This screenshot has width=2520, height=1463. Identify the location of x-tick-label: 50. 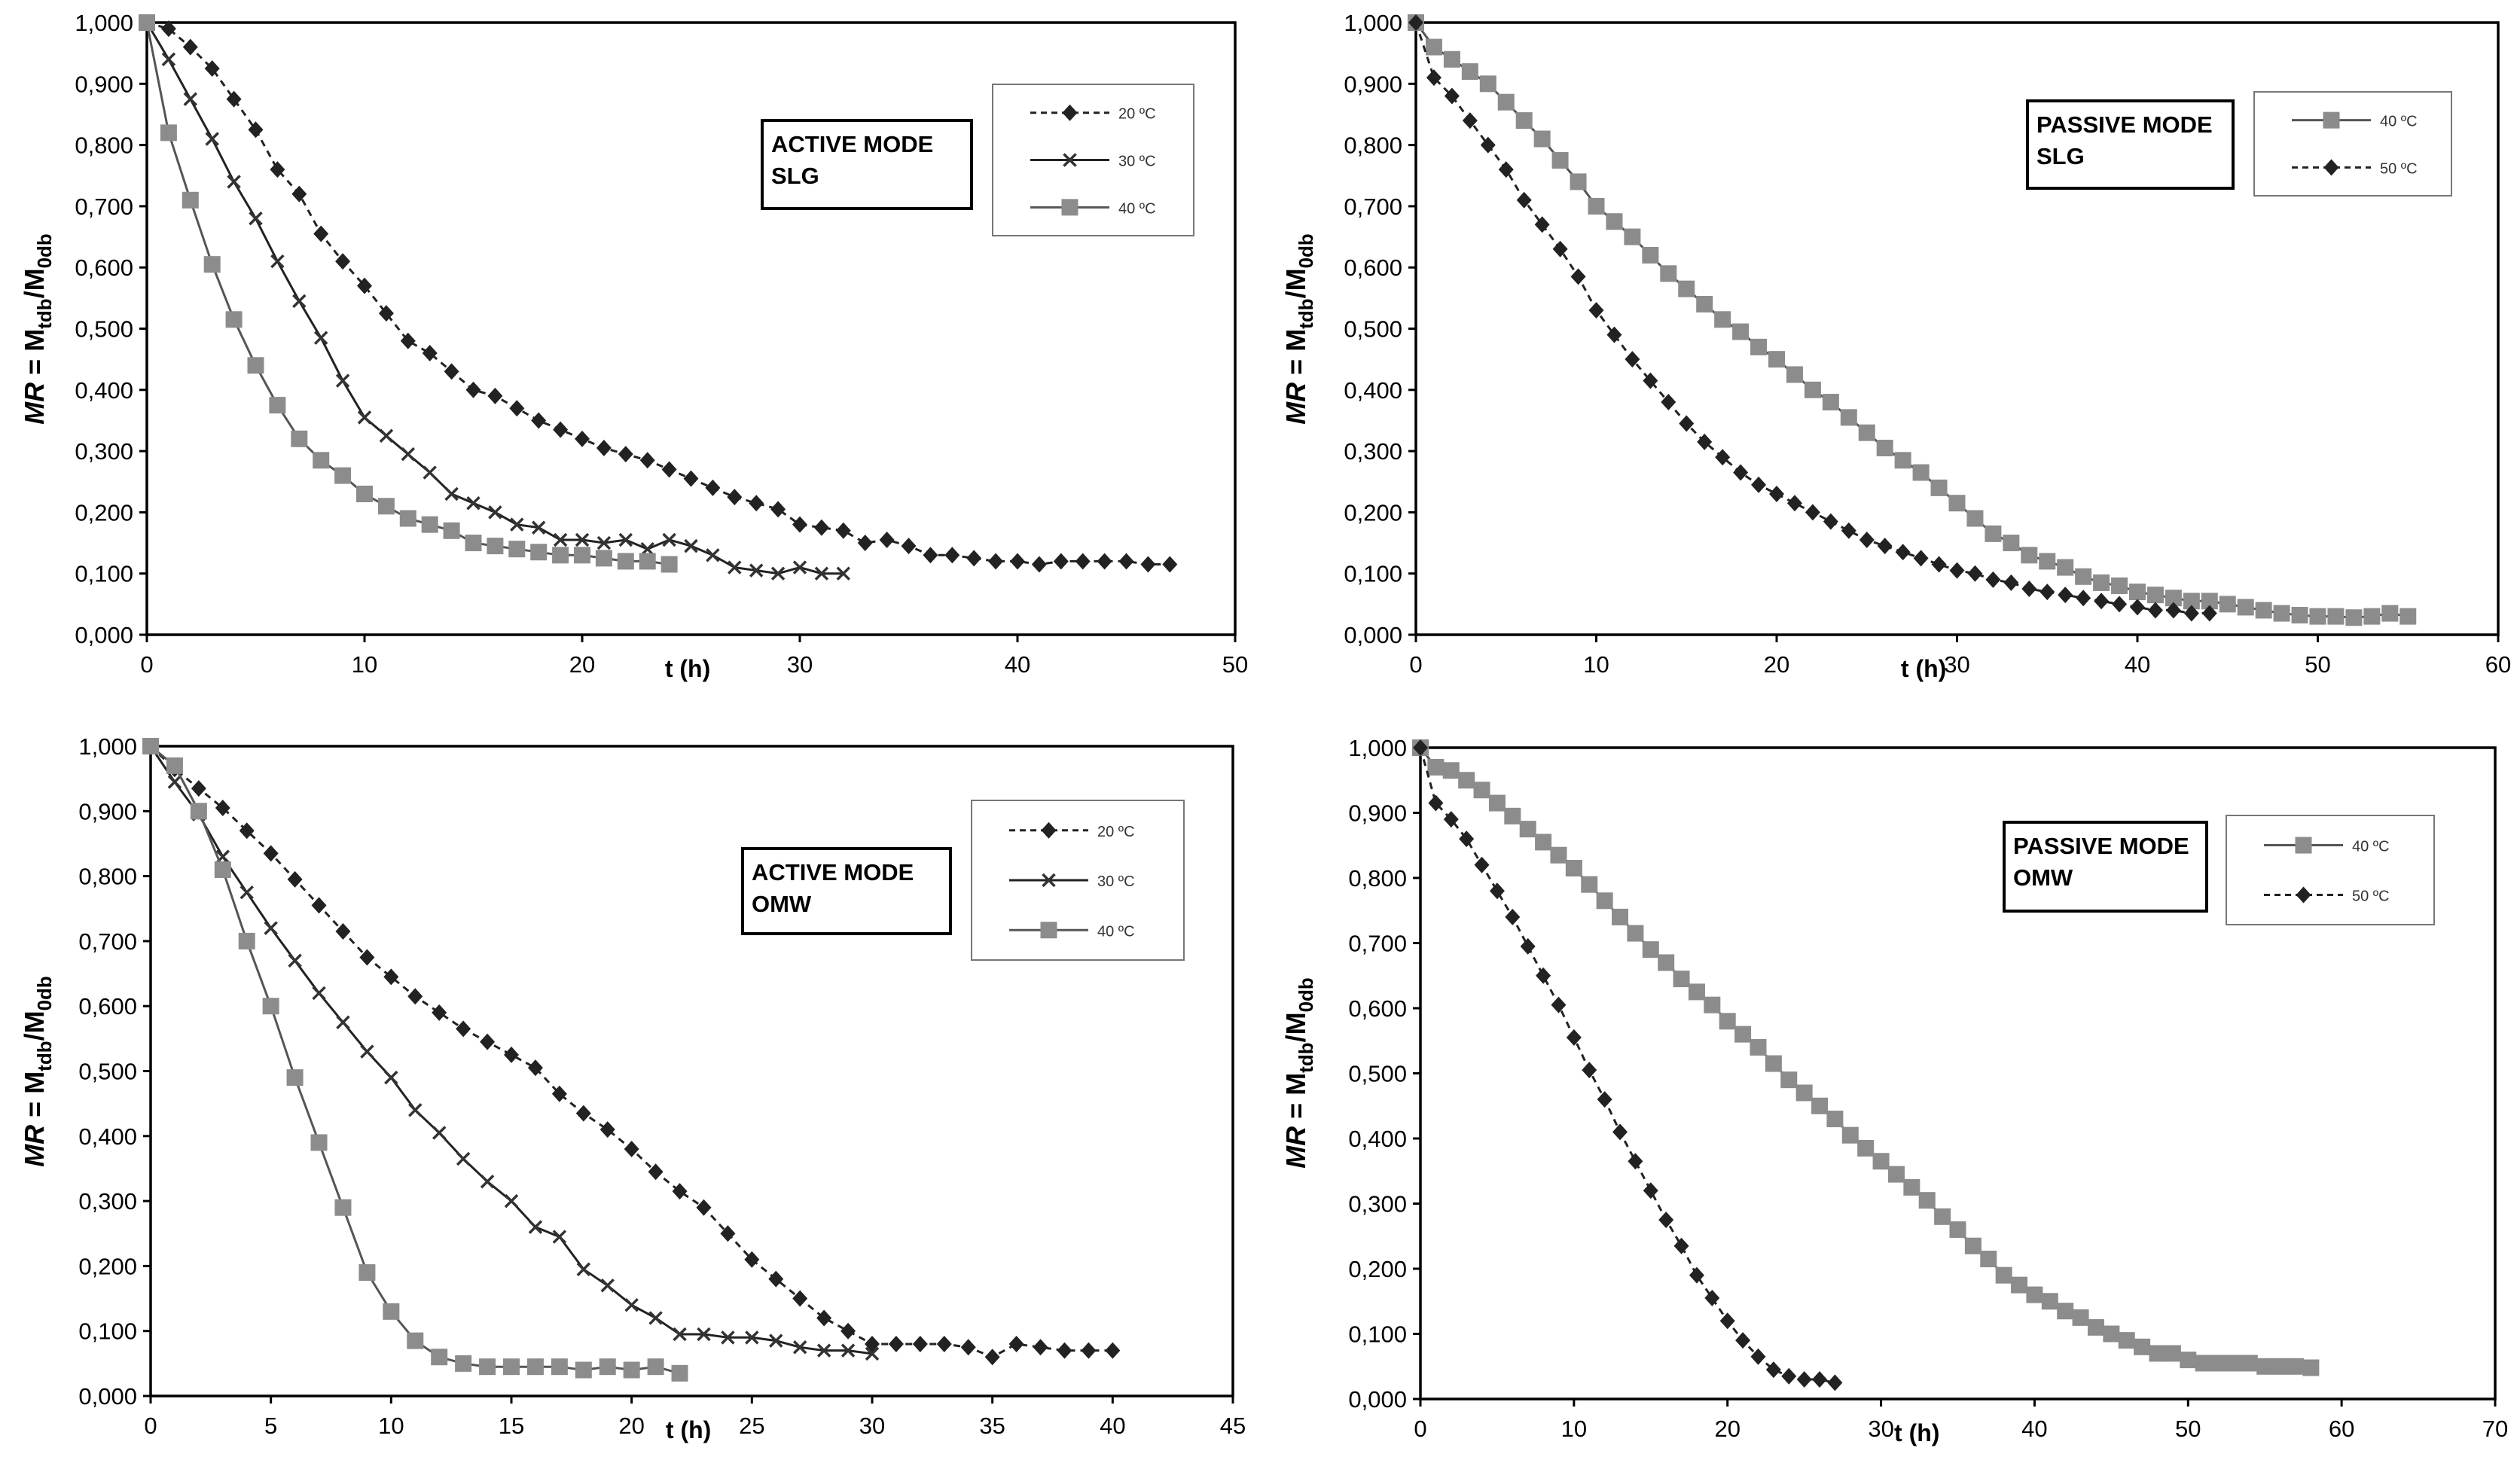
(2317, 664).